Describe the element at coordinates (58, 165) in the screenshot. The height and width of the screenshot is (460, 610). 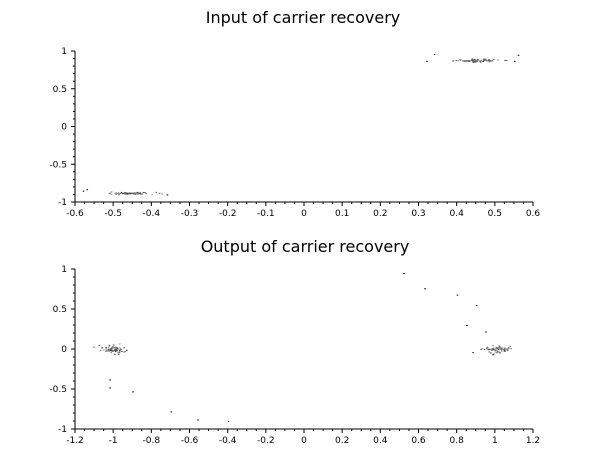
I see `input-y-tick-label: -0.5` at that location.